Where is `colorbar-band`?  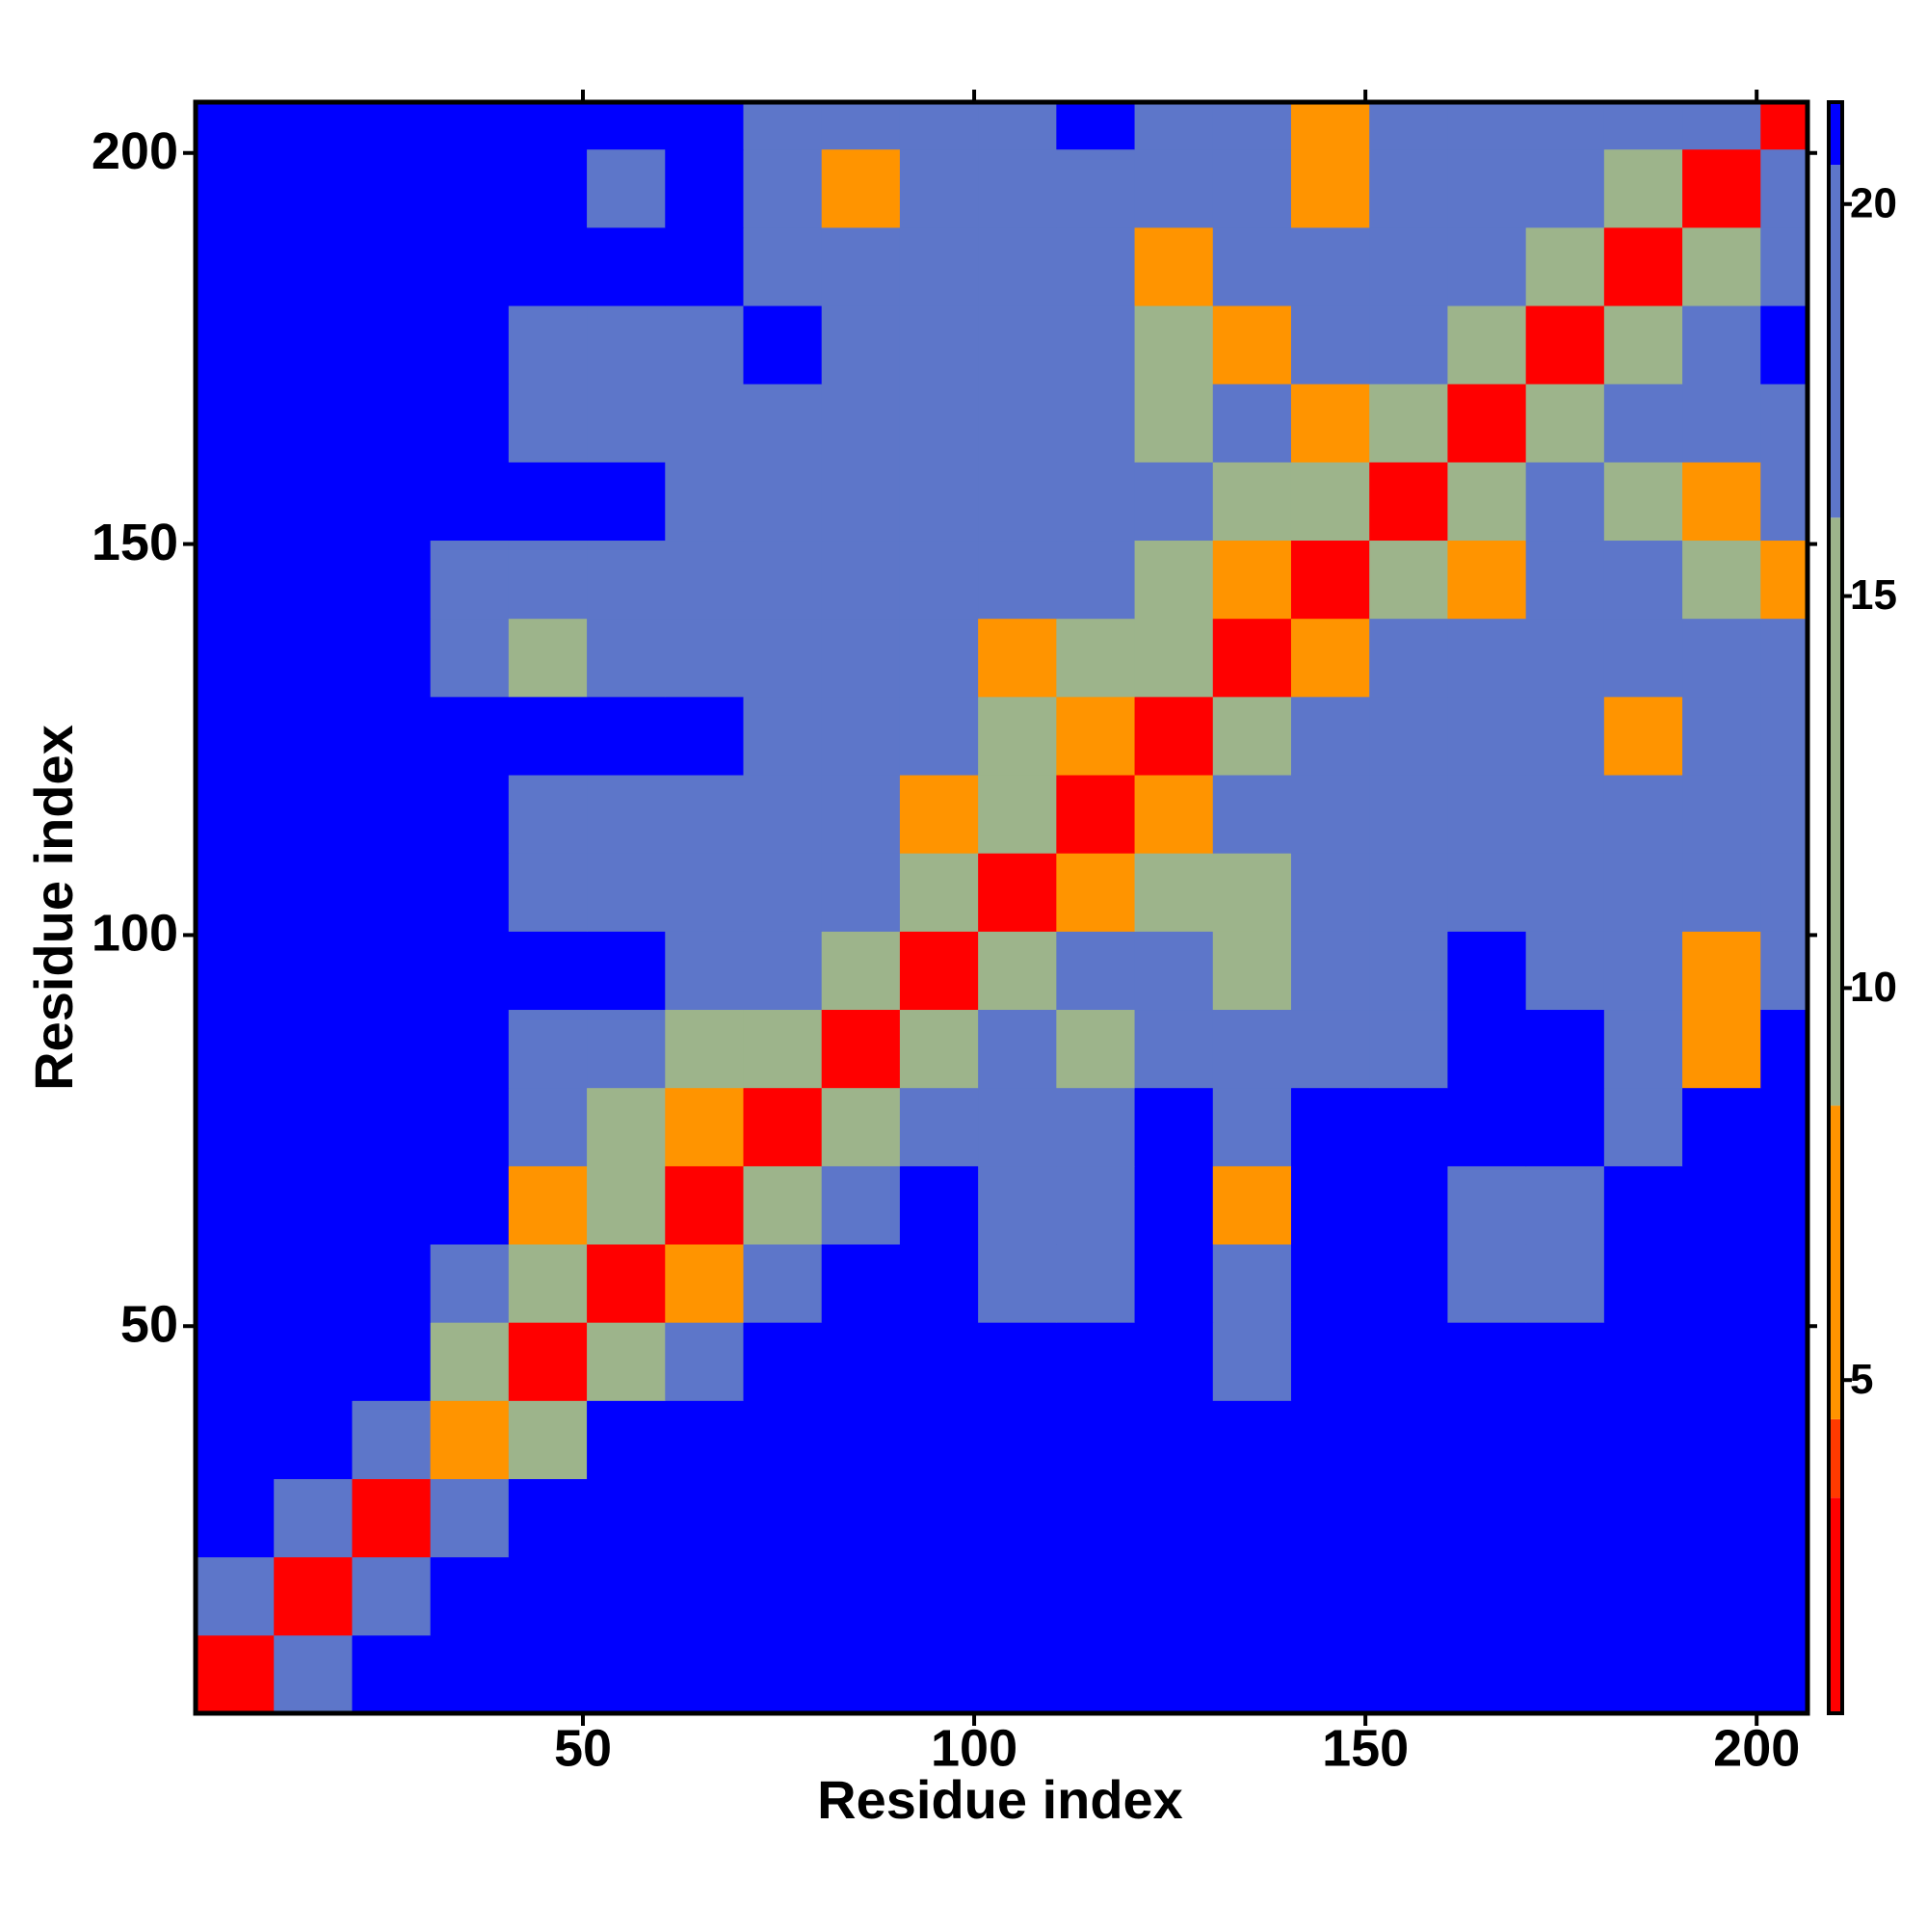
colorbar-band is located at coordinates (1835, 341).